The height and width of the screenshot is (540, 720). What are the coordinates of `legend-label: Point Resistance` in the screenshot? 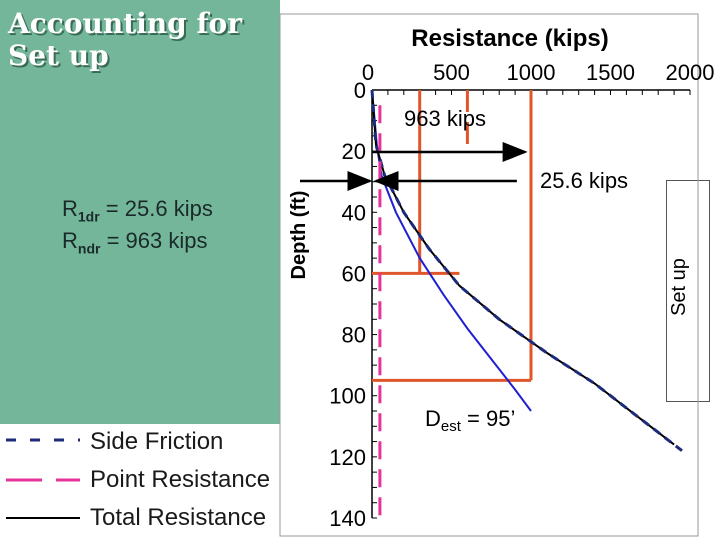 It's located at (180, 479).